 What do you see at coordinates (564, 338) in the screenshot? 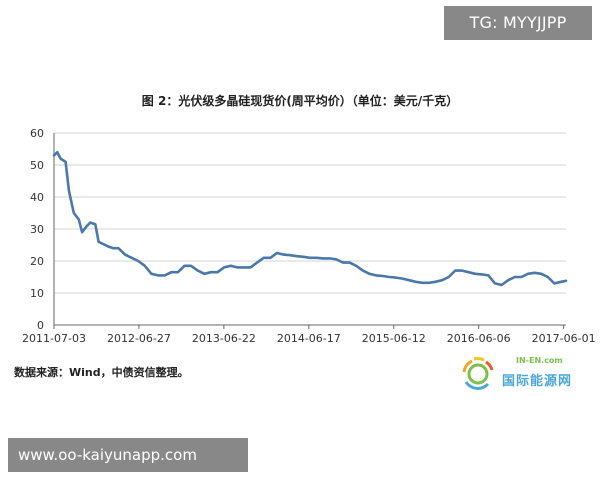
I see `x-tick-label-2017-06-01: 2017-06-01` at bounding box center [564, 338].